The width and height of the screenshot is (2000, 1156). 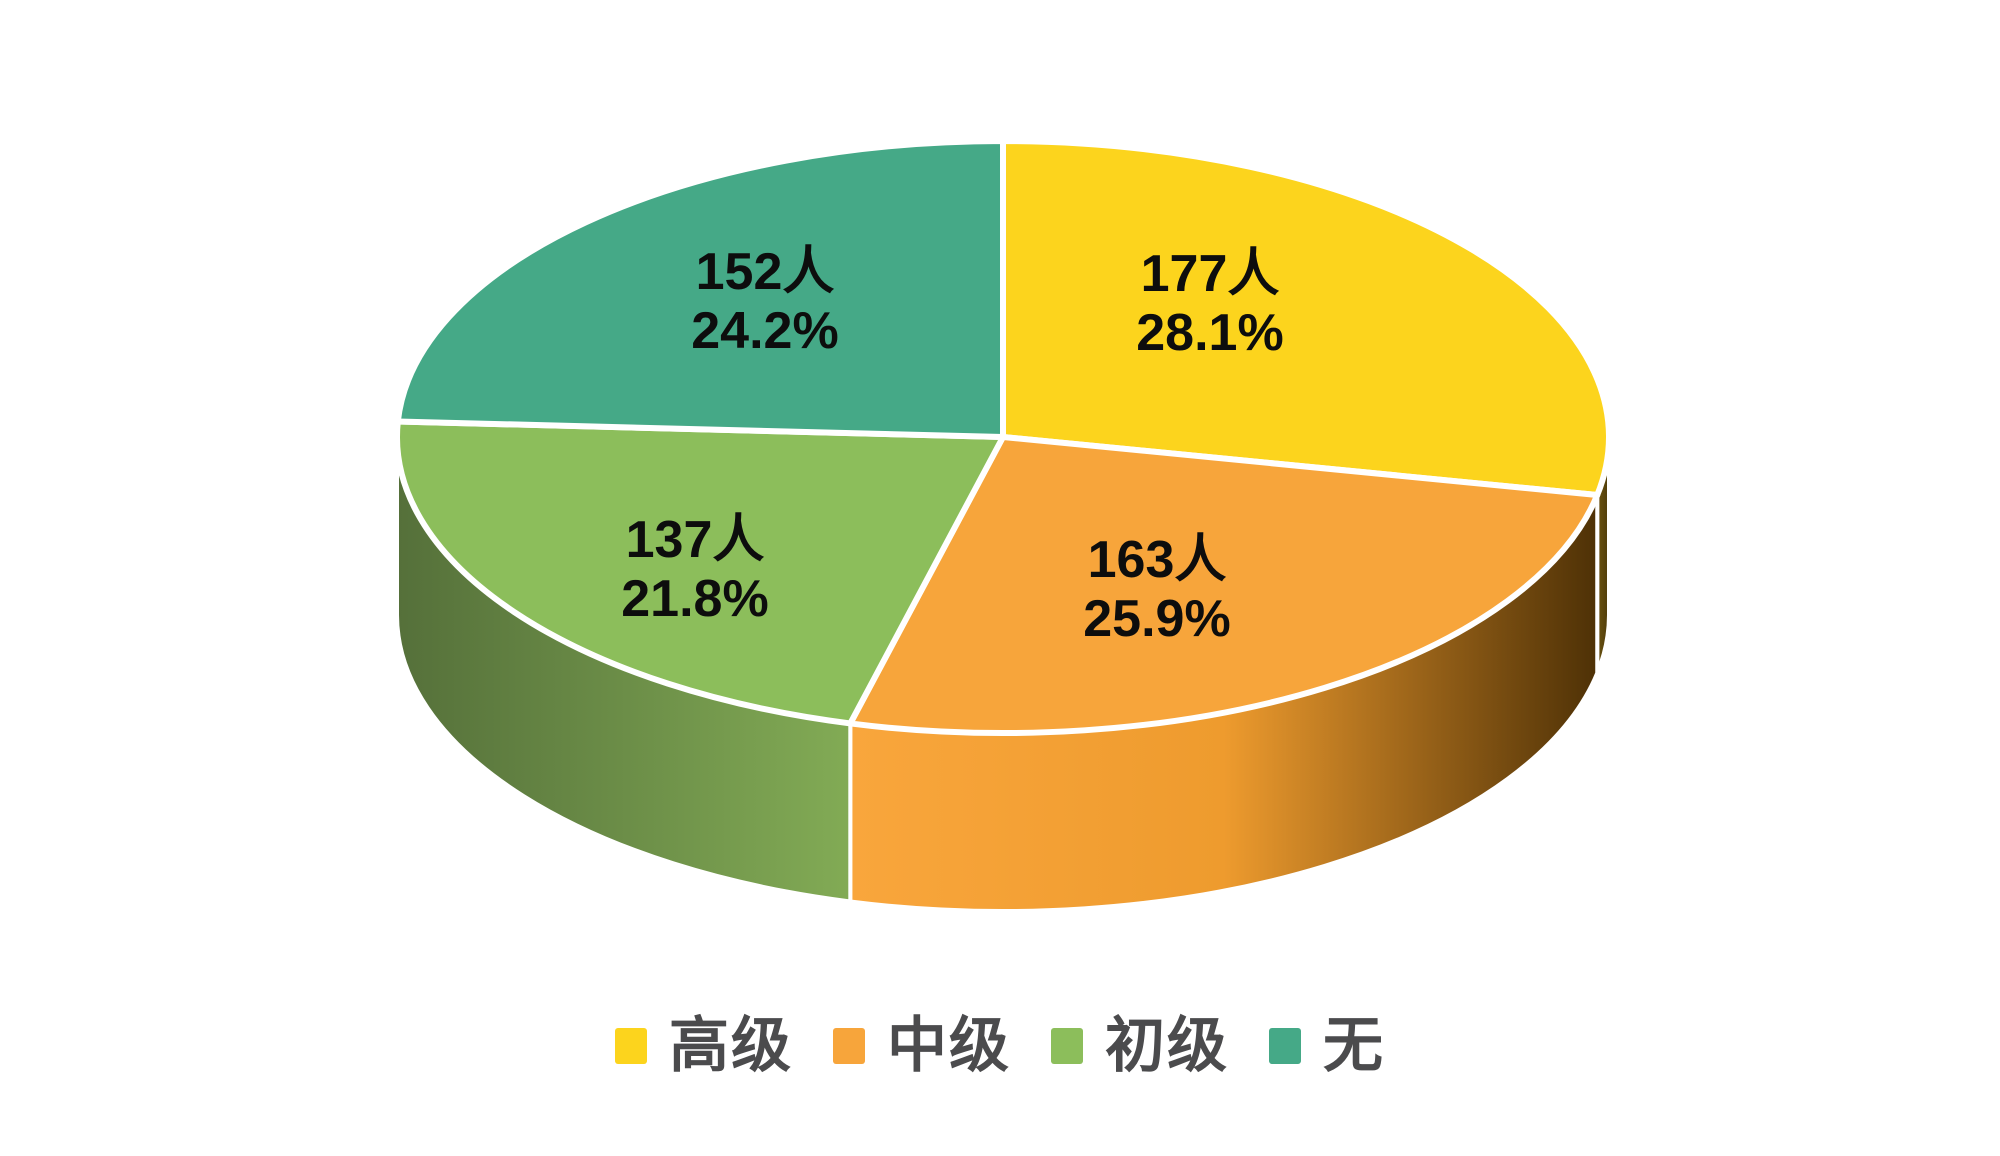 I want to click on legend-item-3: 无, so click(x=1327, y=1046).